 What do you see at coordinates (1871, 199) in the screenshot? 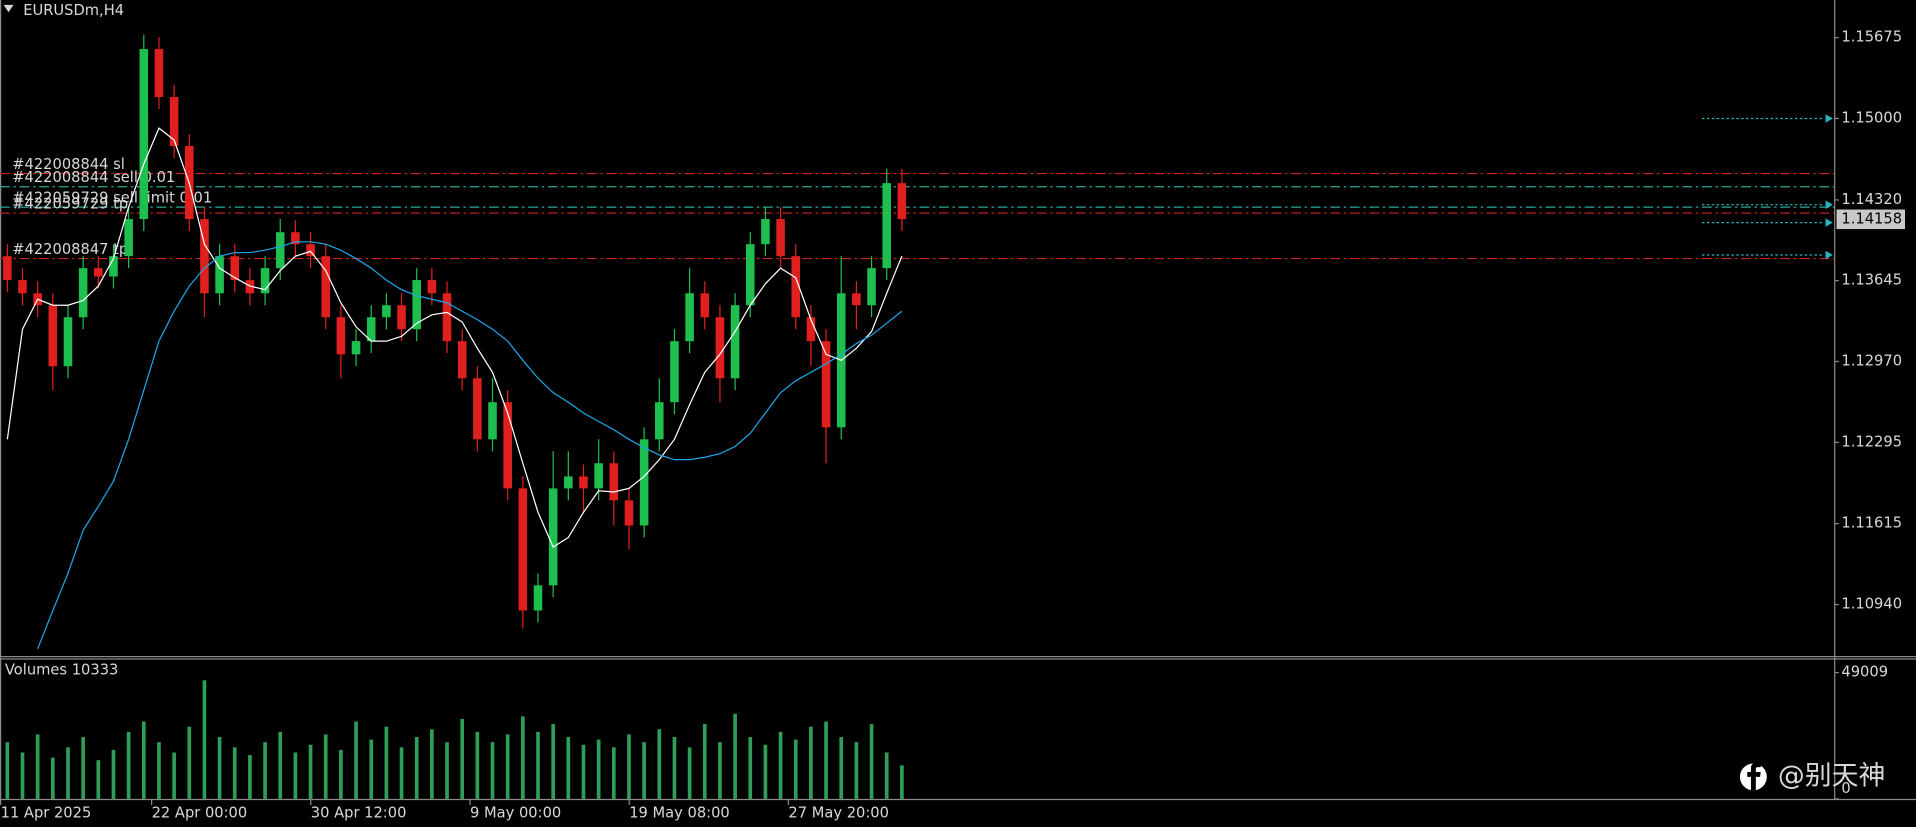
I see `y-tick-label: 1.14320` at bounding box center [1871, 199].